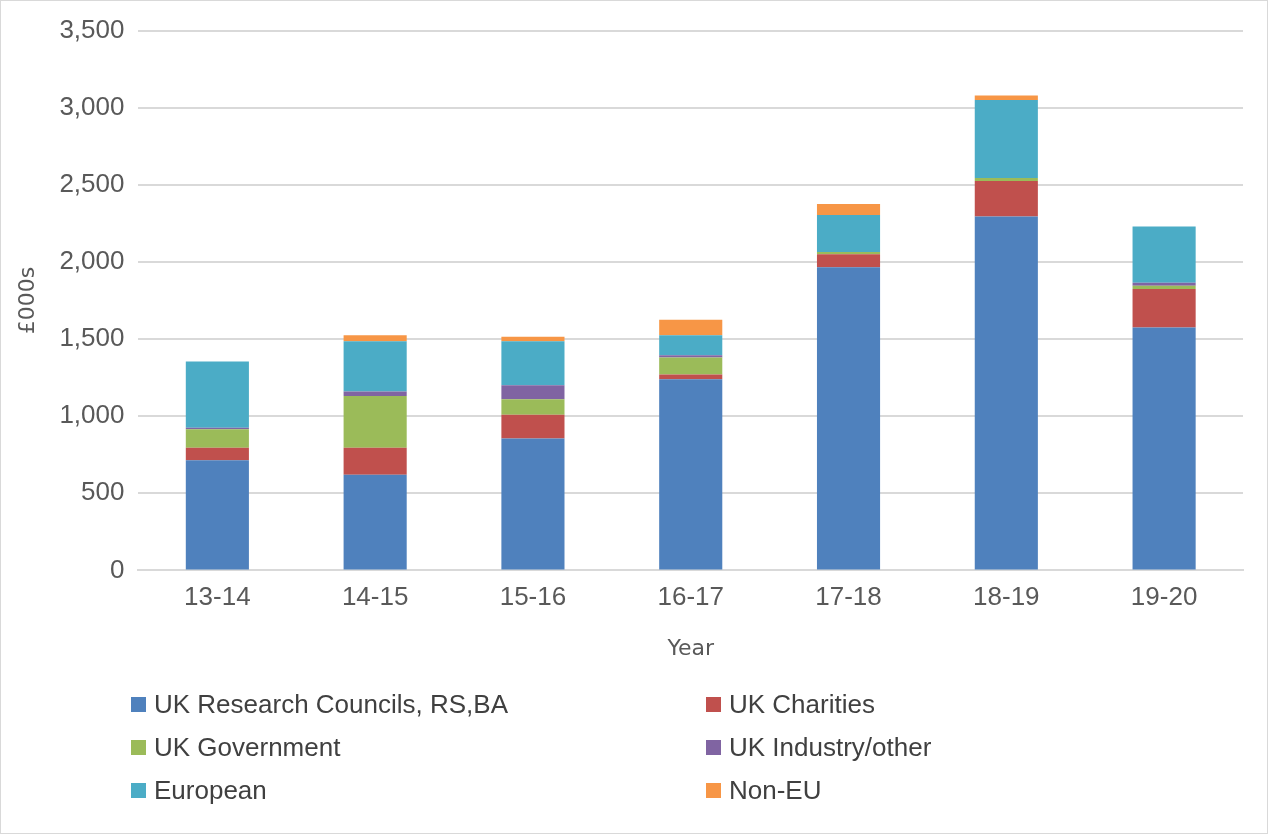 The height and width of the screenshot is (834, 1268). What do you see at coordinates (690, 647) in the screenshot?
I see `x-axis-title: Year` at bounding box center [690, 647].